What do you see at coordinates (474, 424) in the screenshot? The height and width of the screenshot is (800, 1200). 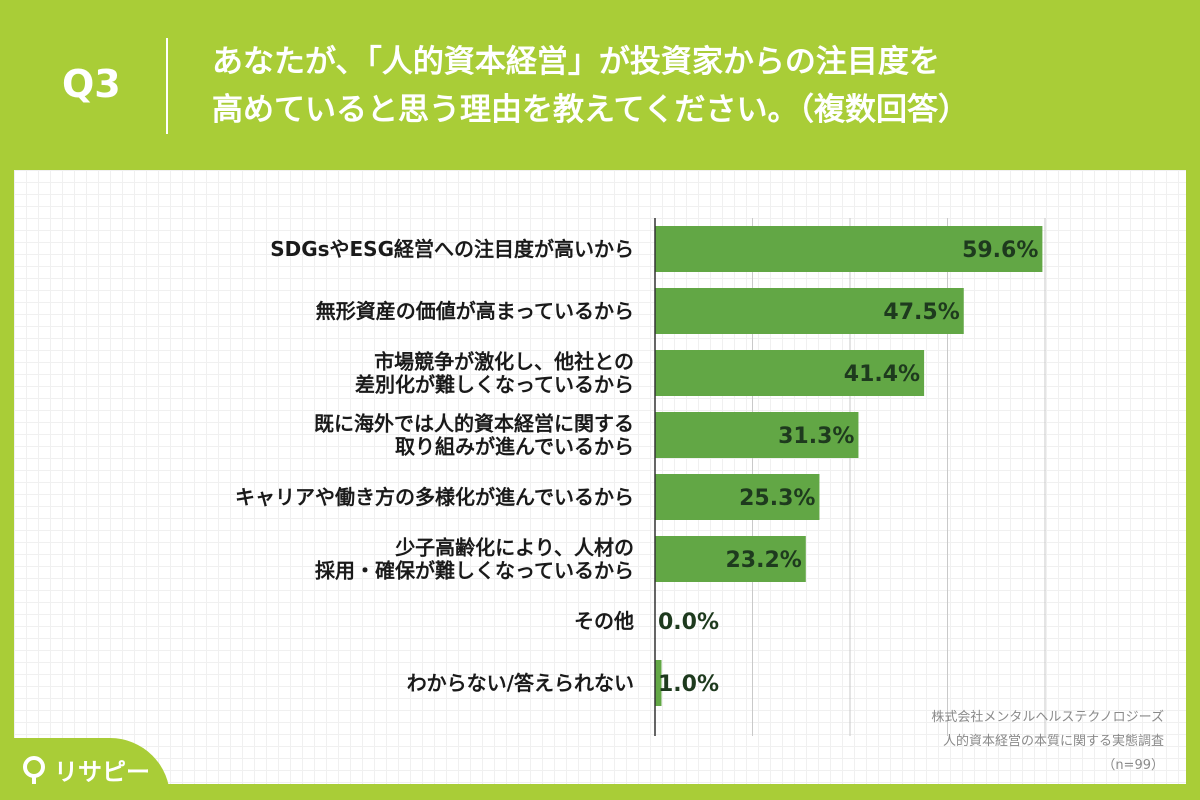 I see `category-label: 既に海外では人的資本経営に関する` at bounding box center [474, 424].